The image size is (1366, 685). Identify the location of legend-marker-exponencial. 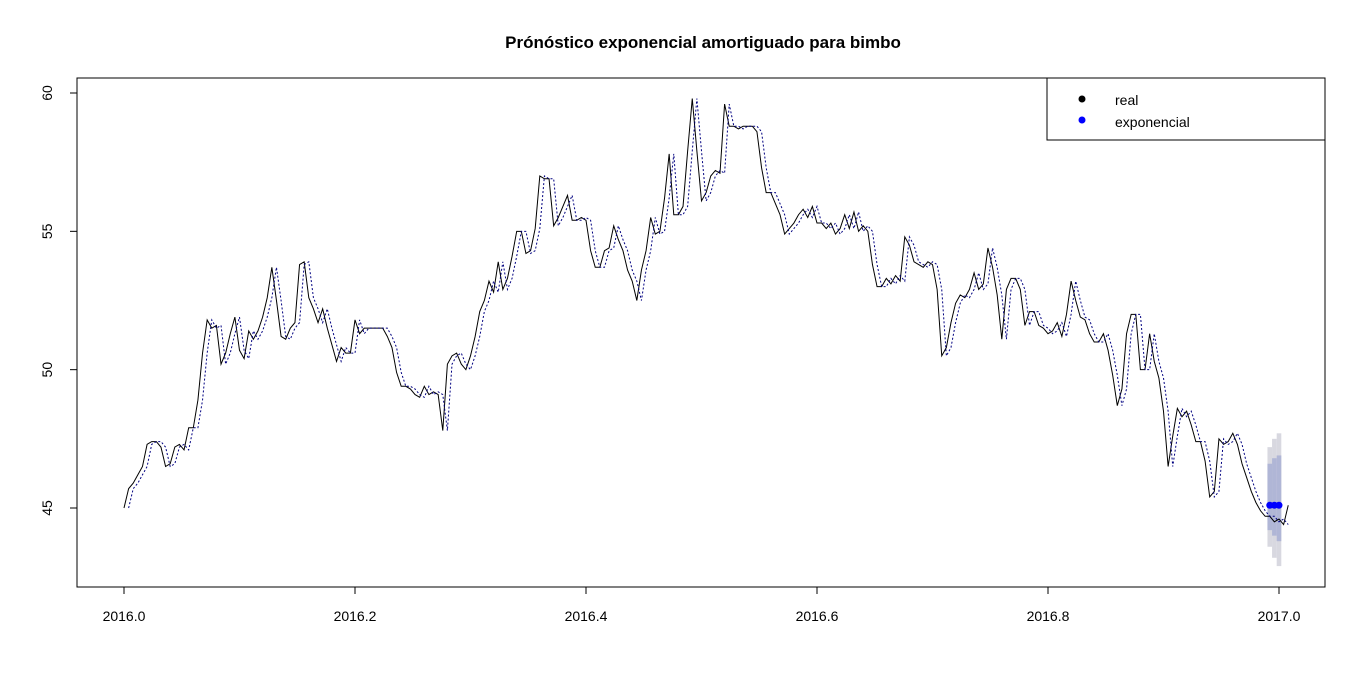
(1082, 120).